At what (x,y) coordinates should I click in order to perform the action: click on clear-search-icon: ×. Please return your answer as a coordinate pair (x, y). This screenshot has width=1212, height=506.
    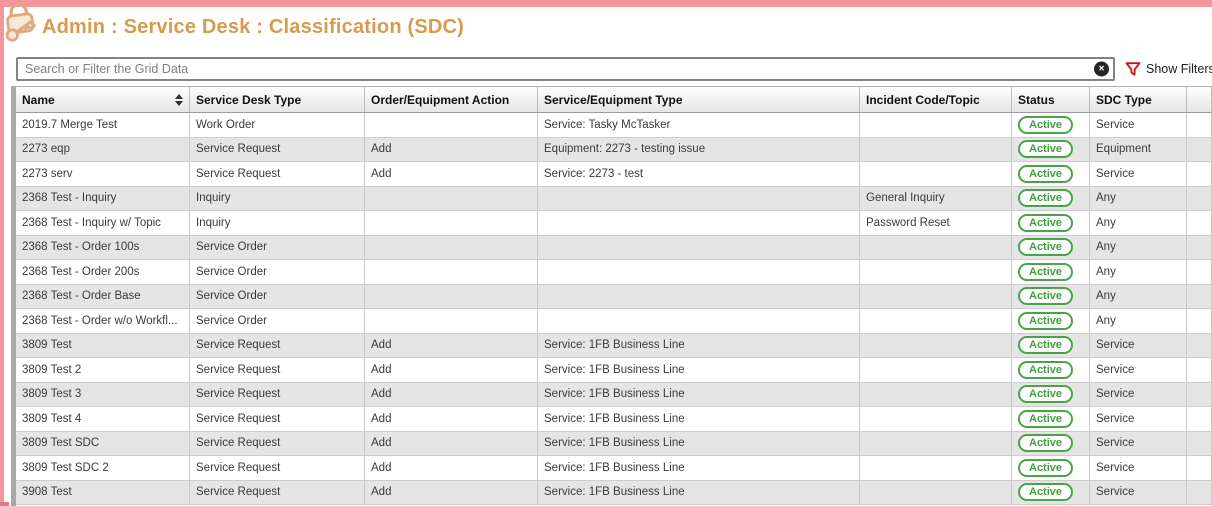
    Looking at the image, I should click on (1101, 69).